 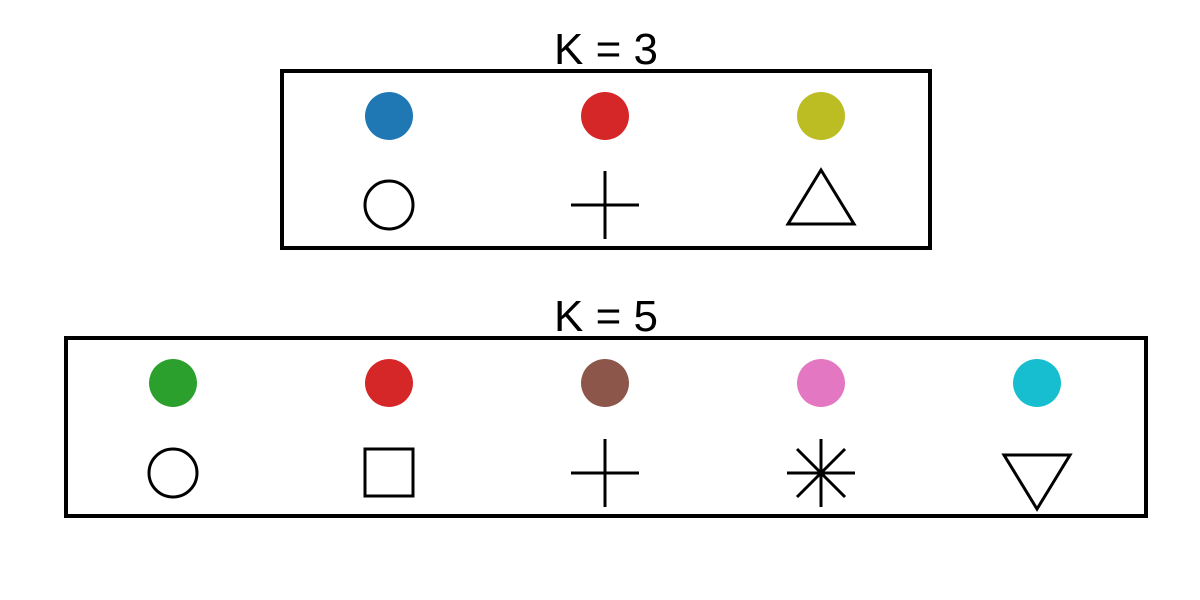 I want to click on square-icon, so click(x=389, y=472).